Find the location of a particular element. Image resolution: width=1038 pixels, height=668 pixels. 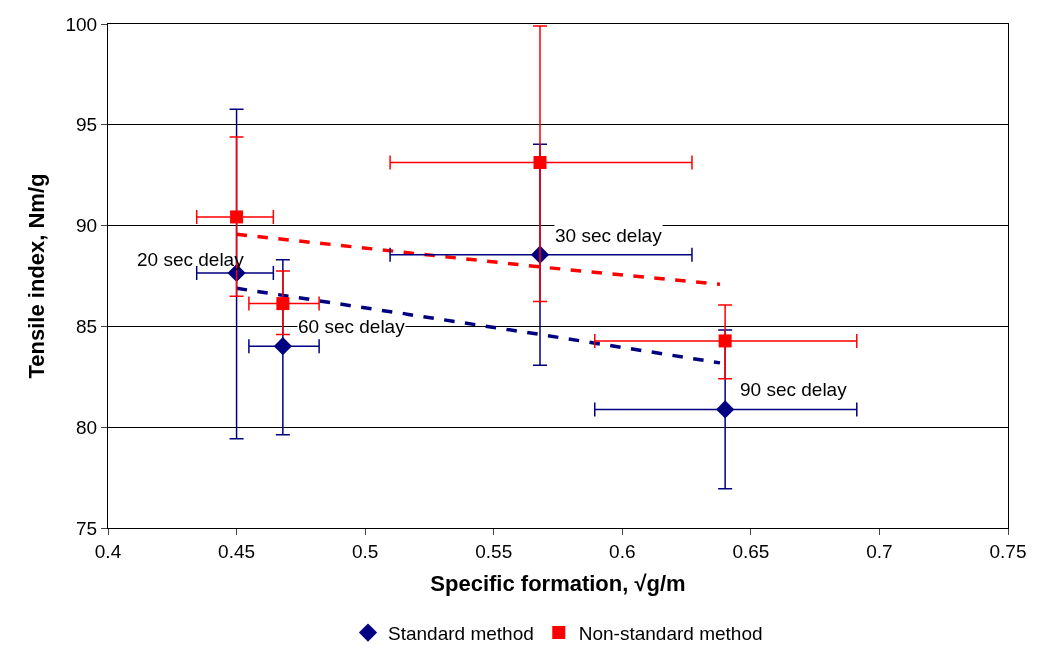

x-tick-label: 0.65 is located at coordinates (751, 551).